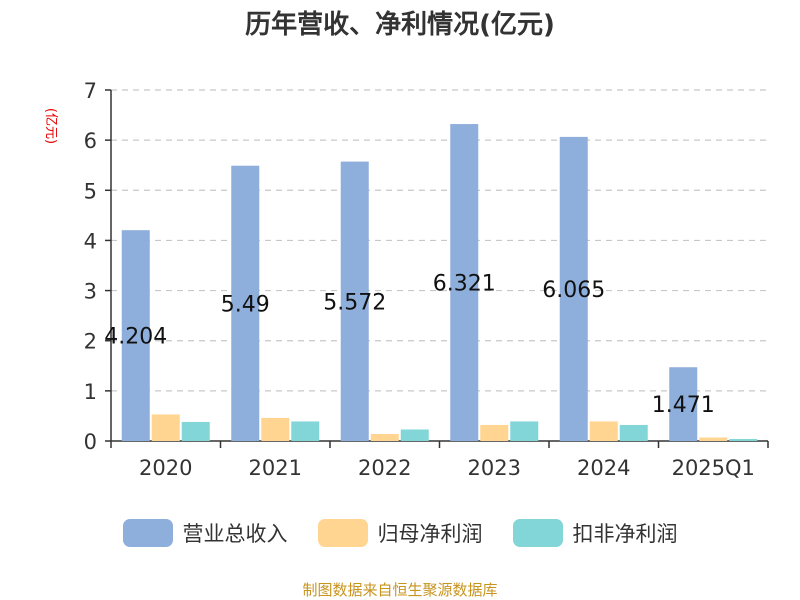 The width and height of the screenshot is (800, 600). I want to click on data-label-revenue: 6.065, so click(573, 290).